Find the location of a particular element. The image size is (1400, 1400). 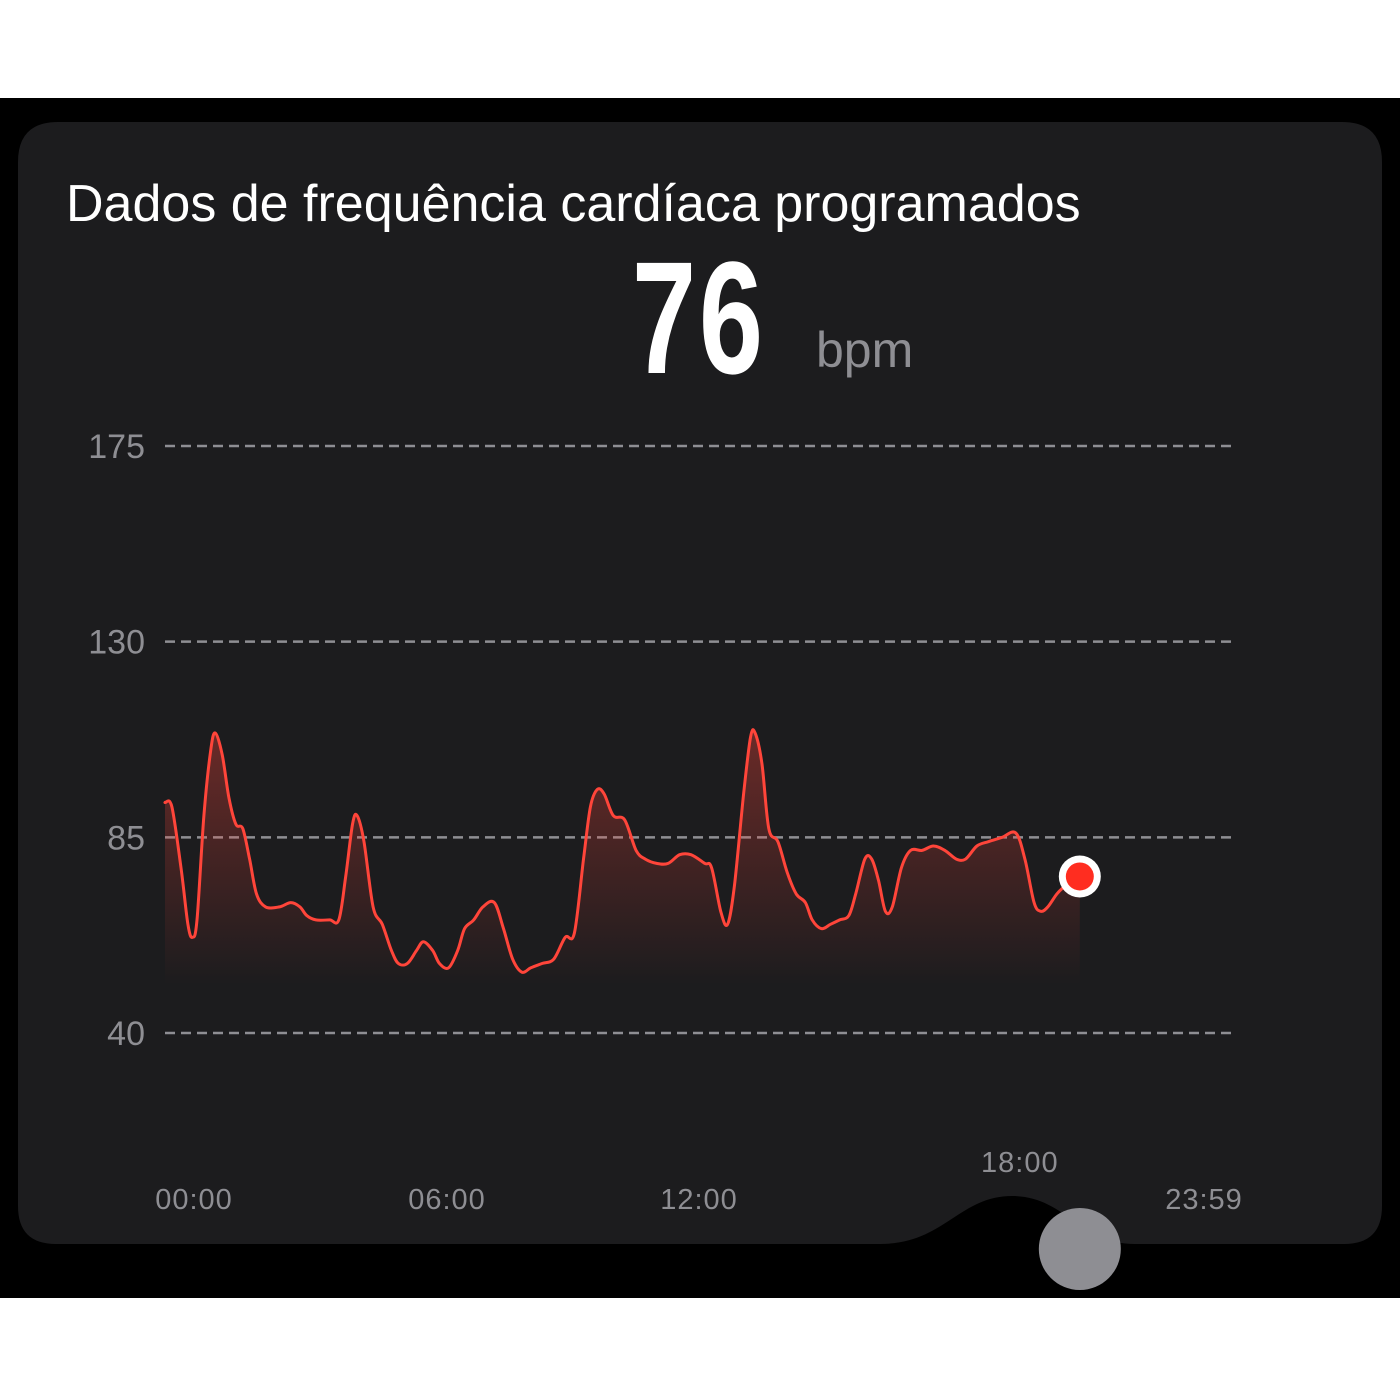

heart-rate-unit: bpm is located at coordinates (865, 350).